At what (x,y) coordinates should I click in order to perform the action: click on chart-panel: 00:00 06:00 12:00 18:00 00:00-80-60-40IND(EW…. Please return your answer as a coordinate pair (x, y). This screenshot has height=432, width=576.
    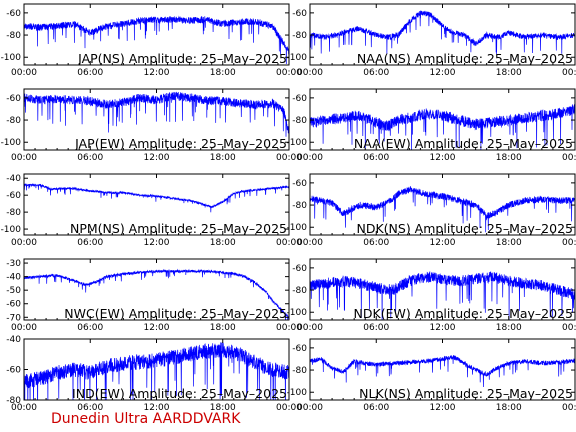
    Looking at the image, I should click on (154, 374).